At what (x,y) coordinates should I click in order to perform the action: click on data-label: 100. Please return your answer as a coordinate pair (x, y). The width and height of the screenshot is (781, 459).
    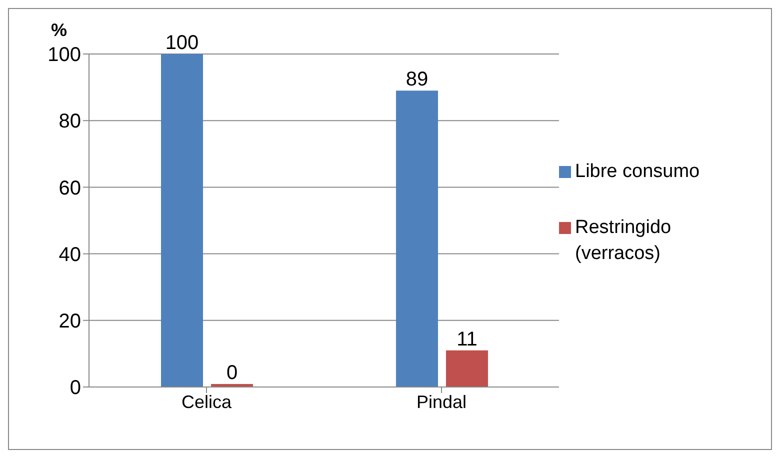
    Looking at the image, I should click on (182, 43).